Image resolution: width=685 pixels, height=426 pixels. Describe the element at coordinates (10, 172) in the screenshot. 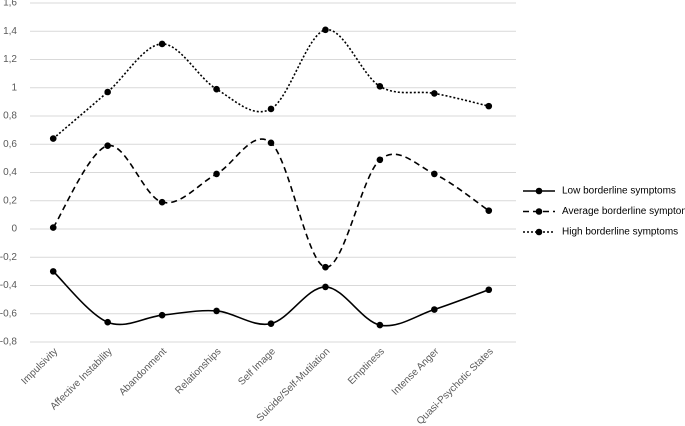

I see `y-tick-label: 0,4` at that location.